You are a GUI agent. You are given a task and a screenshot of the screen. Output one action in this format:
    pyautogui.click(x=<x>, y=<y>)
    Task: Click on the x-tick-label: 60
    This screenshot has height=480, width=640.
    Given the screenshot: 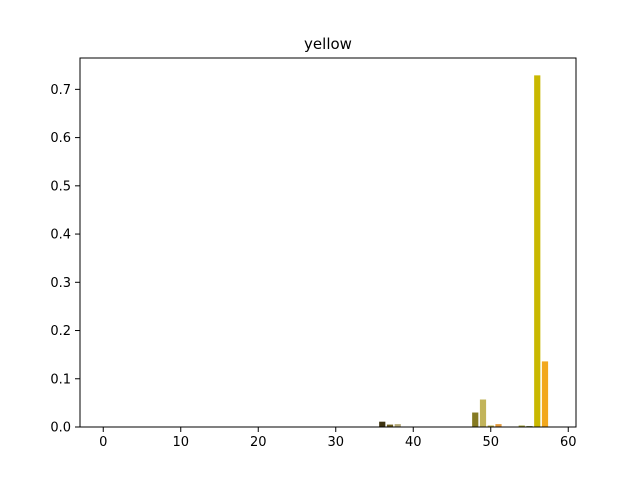 What is the action you would take?
    pyautogui.click(x=568, y=442)
    